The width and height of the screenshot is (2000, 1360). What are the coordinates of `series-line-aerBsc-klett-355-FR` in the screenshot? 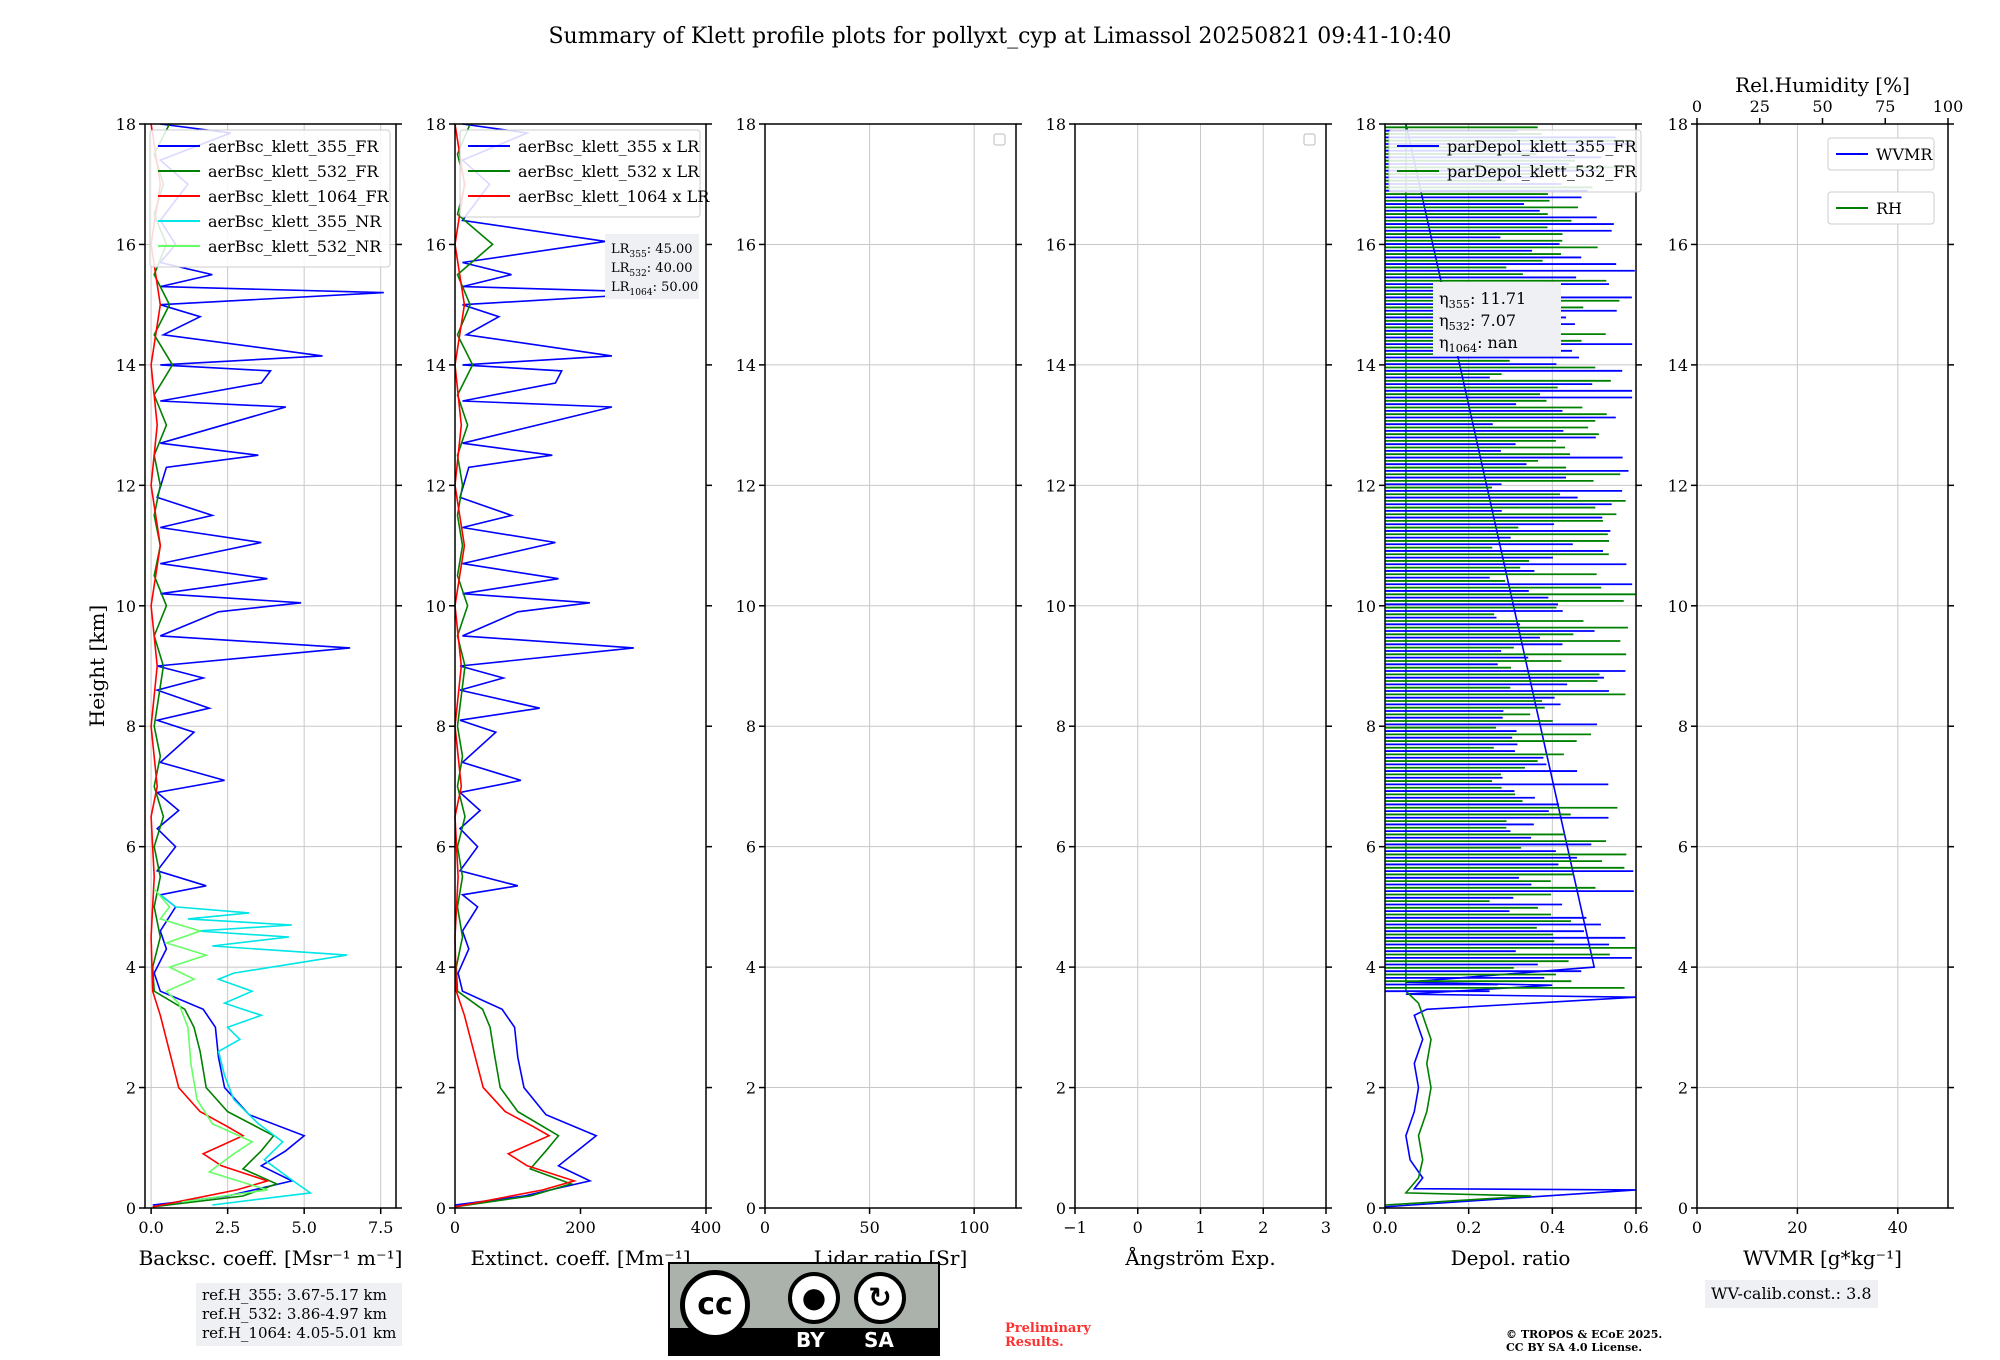 It's located at (268, 664).